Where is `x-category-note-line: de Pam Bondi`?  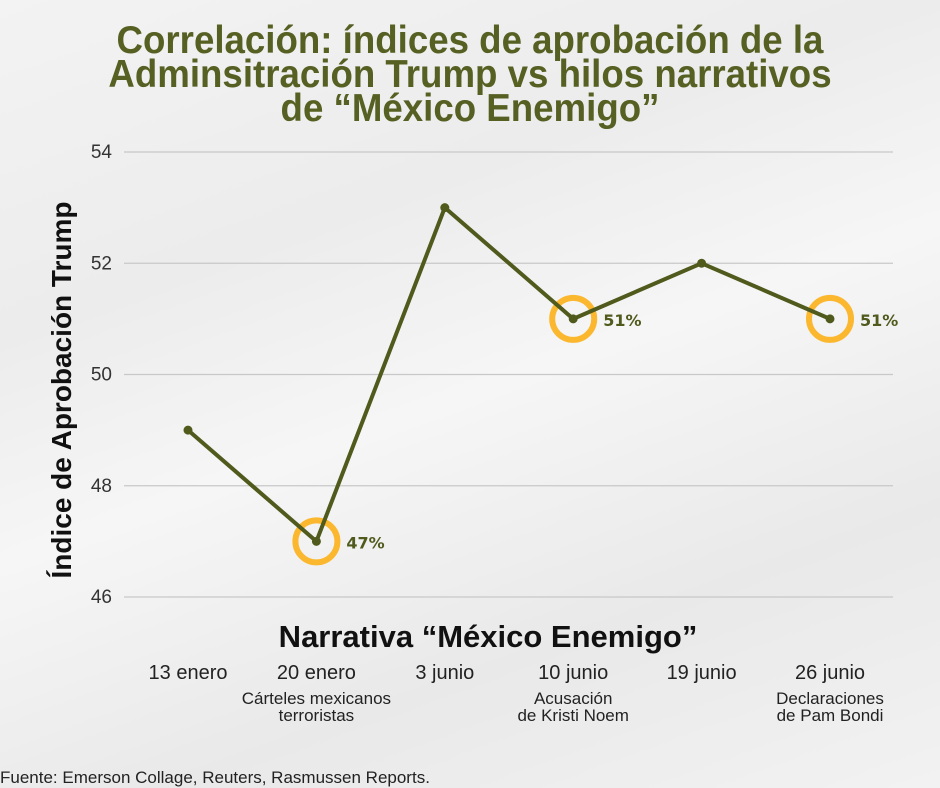 x-category-note-line: de Pam Bondi is located at coordinates (830, 715).